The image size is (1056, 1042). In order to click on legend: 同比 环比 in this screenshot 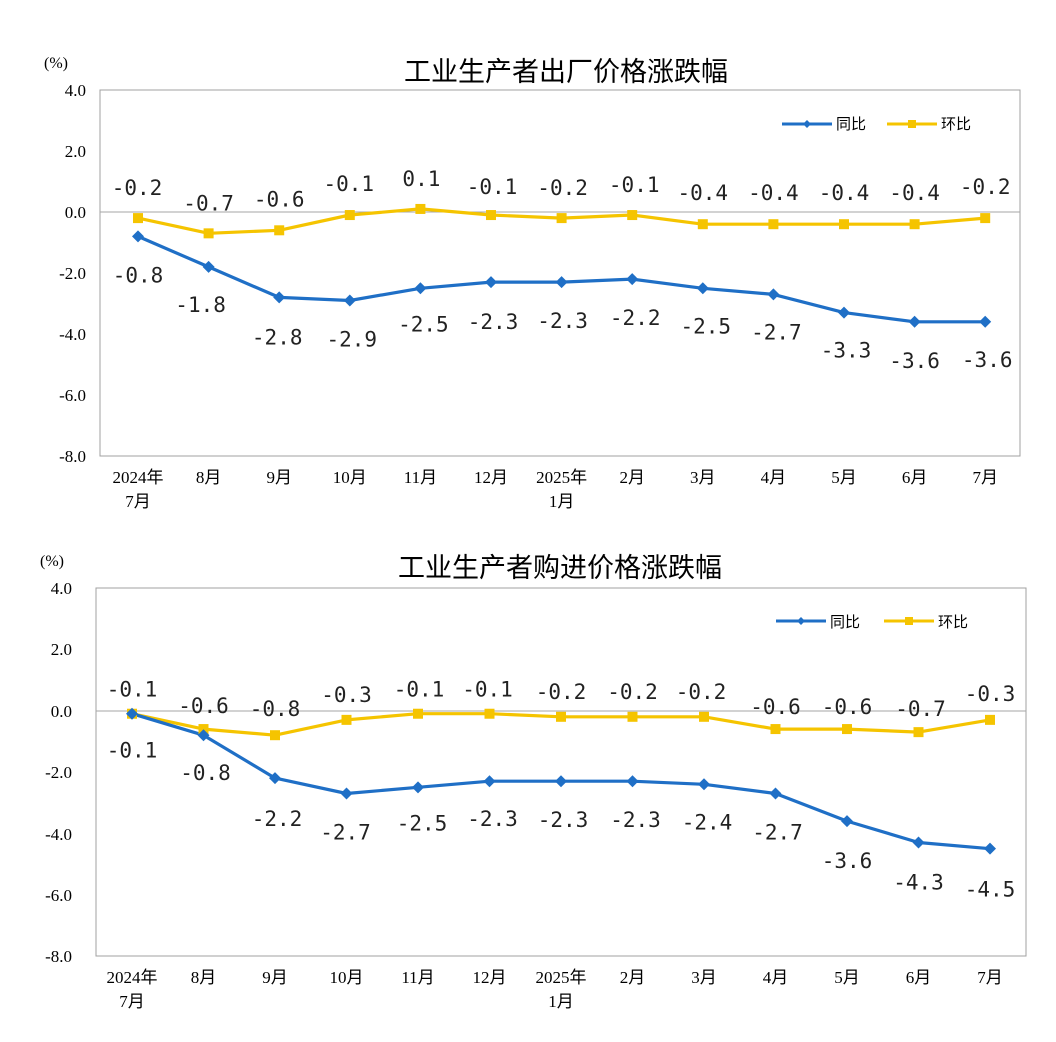, I will do `click(872, 622)`.